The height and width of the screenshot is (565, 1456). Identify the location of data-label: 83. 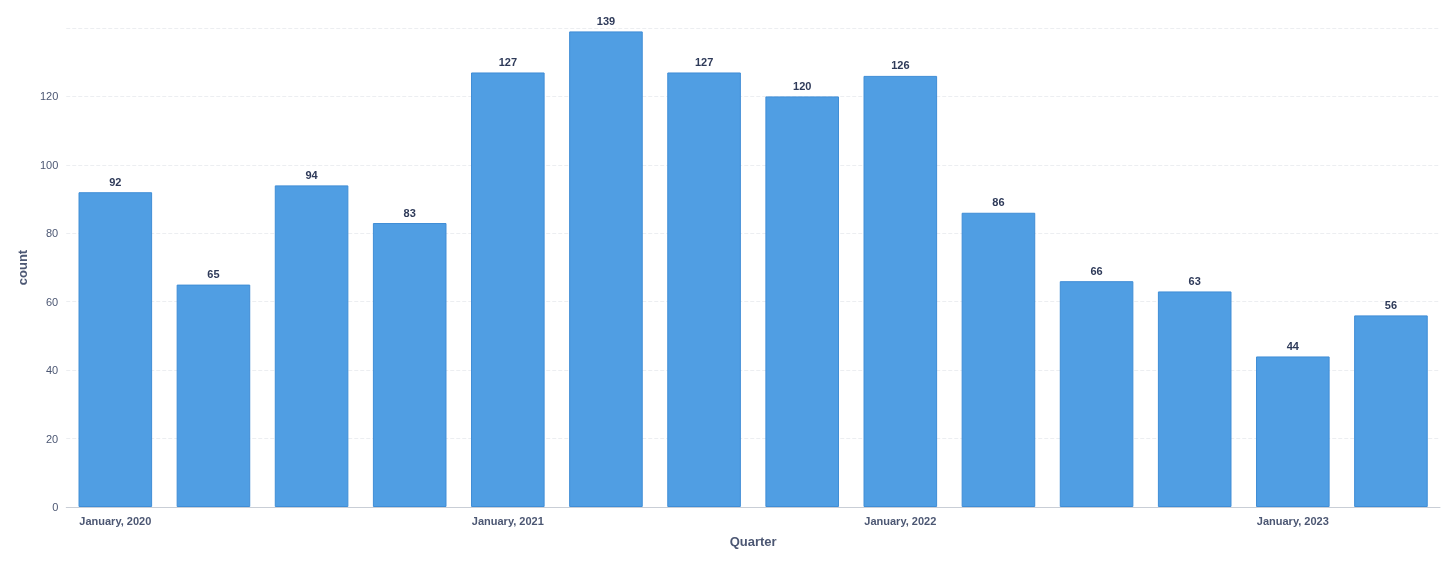
(409, 212).